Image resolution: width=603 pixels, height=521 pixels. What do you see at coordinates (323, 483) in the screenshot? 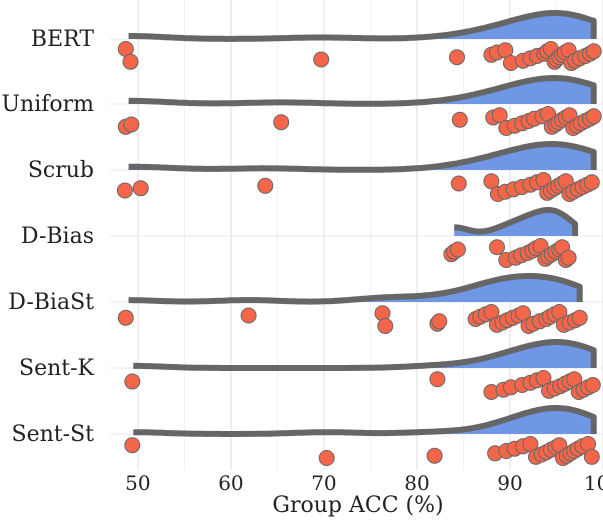
I see `x-tick-label: 70` at bounding box center [323, 483].